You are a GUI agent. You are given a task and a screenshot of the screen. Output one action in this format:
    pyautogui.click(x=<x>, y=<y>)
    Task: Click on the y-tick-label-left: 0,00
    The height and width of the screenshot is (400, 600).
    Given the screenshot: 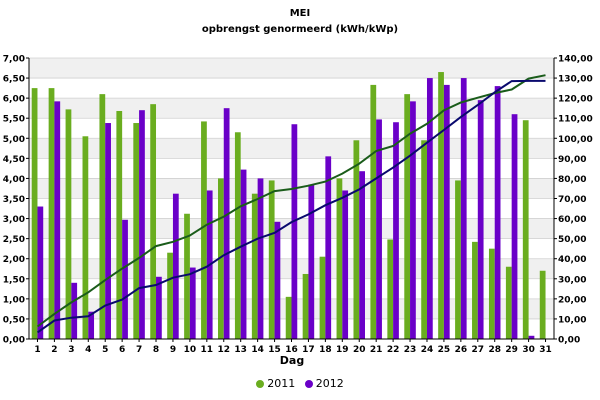 What is the action you would take?
    pyautogui.click(x=14, y=341)
    